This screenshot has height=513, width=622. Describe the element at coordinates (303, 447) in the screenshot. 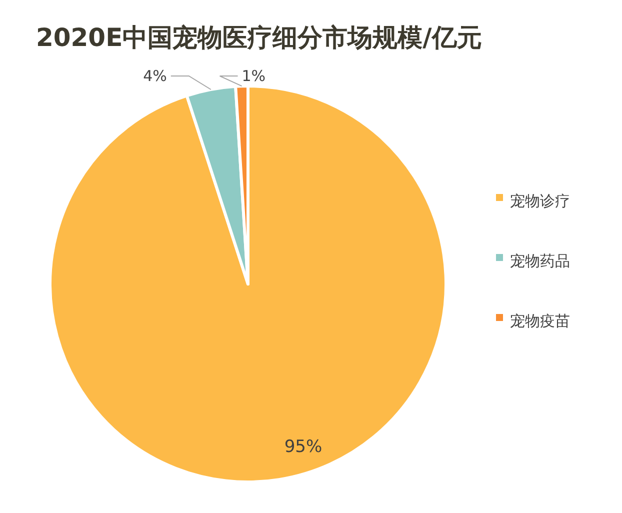

I see `data-label: 95%` at that location.